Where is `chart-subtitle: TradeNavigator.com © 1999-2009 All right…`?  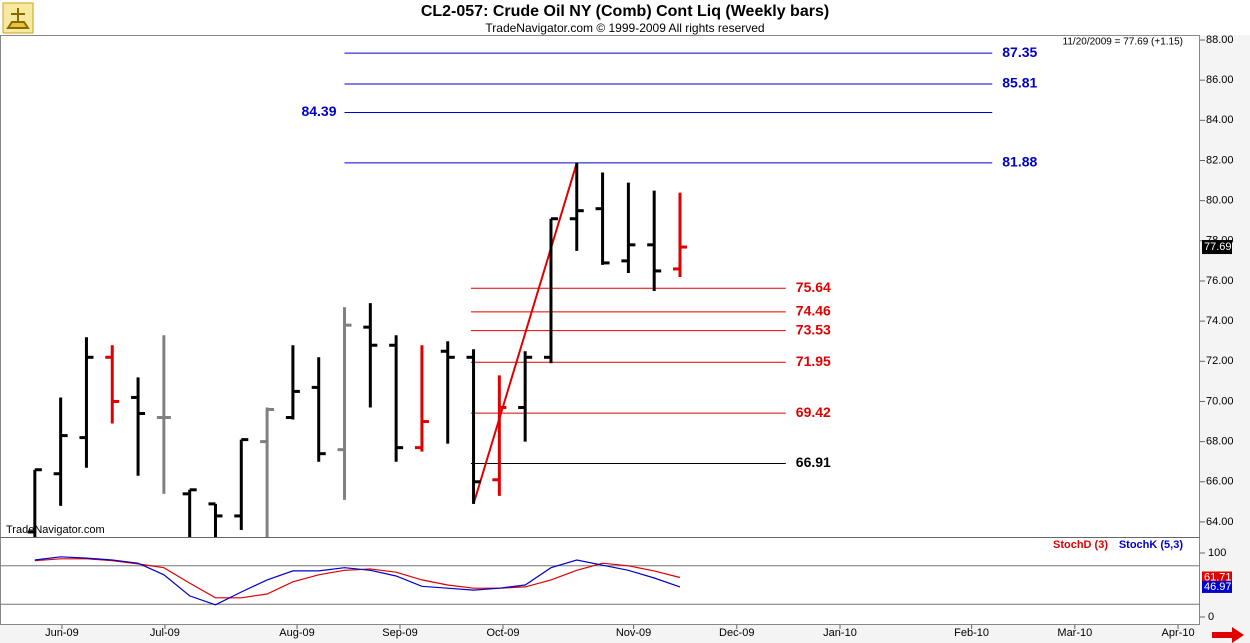
chart-subtitle: TradeNavigator.com © 1999-2009 All right… is located at coordinates (624, 28).